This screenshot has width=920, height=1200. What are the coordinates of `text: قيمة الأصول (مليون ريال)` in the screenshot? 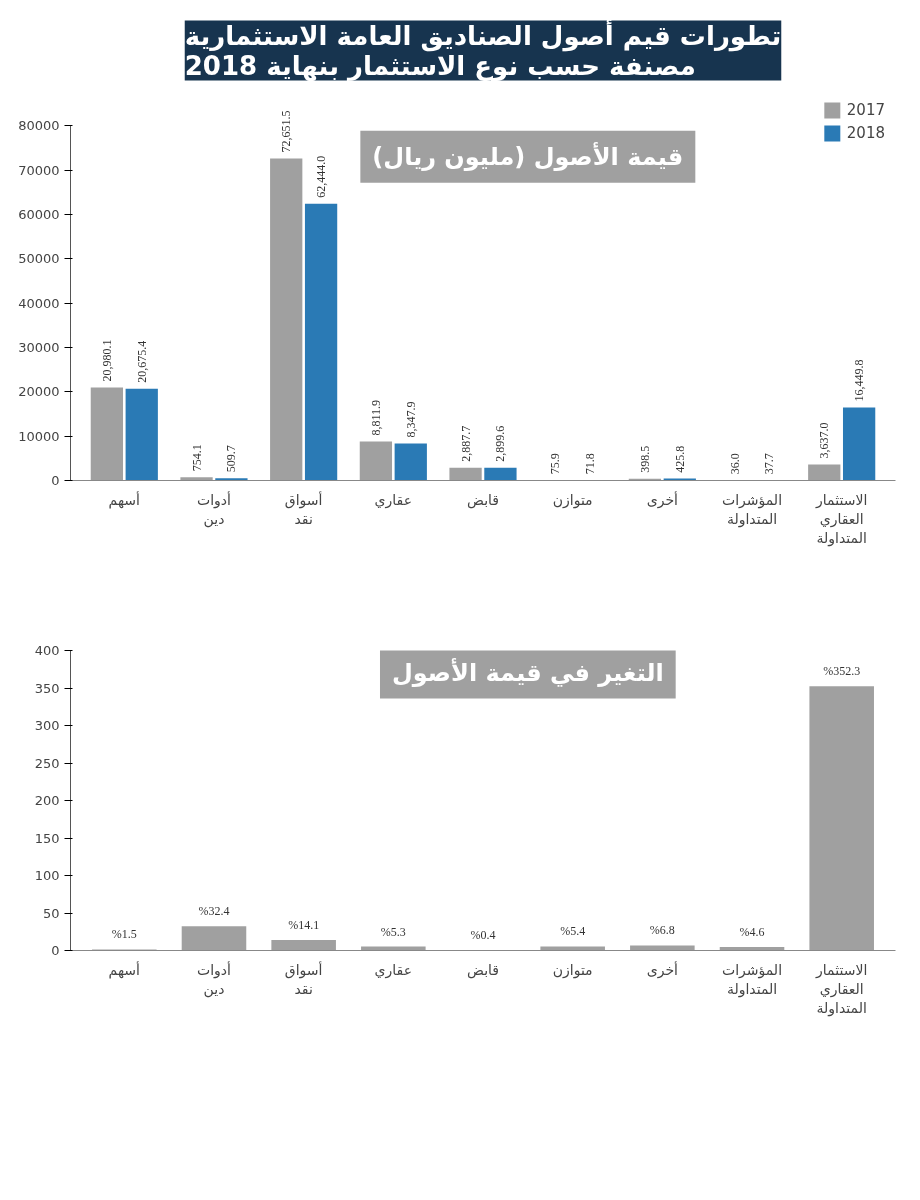 It's located at (528, 156).